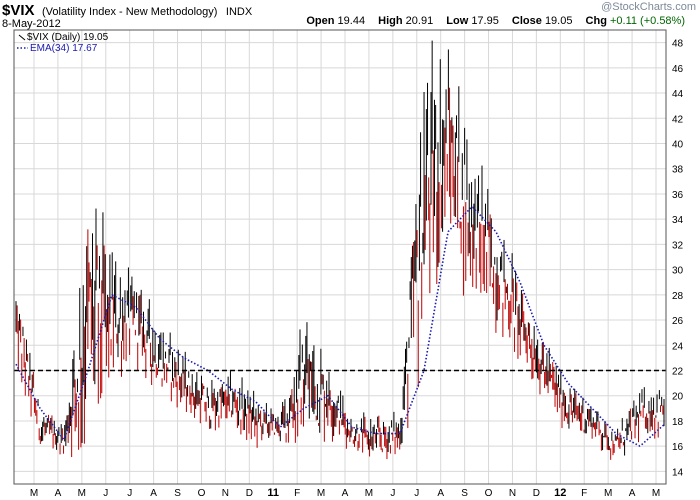 The width and height of the screenshot is (700, 500). Describe the element at coordinates (596, 21) in the screenshot. I see `chg-label: Chg` at that location.